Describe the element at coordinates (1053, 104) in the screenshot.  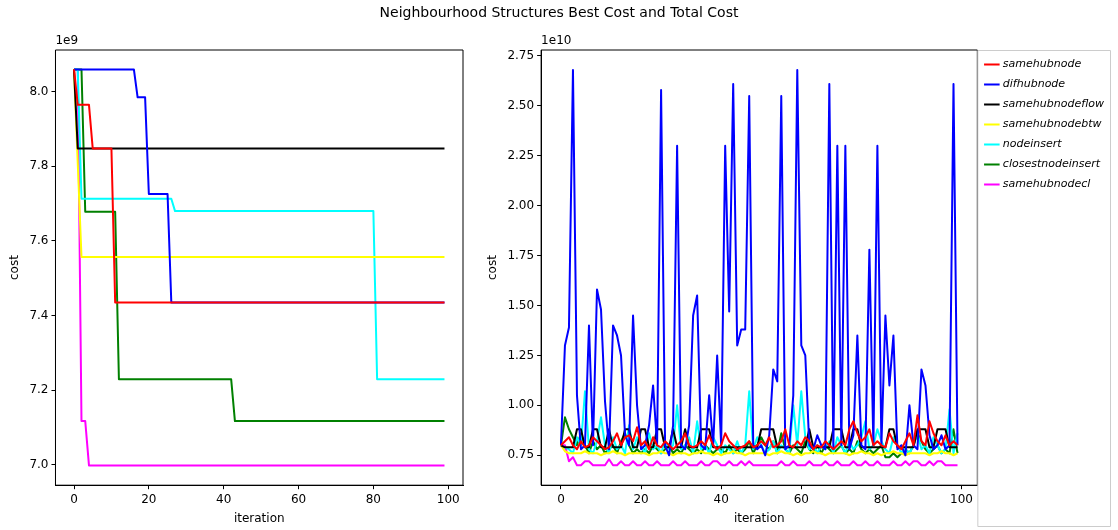
I see `legend-label: samehubnodeflow` at that location.